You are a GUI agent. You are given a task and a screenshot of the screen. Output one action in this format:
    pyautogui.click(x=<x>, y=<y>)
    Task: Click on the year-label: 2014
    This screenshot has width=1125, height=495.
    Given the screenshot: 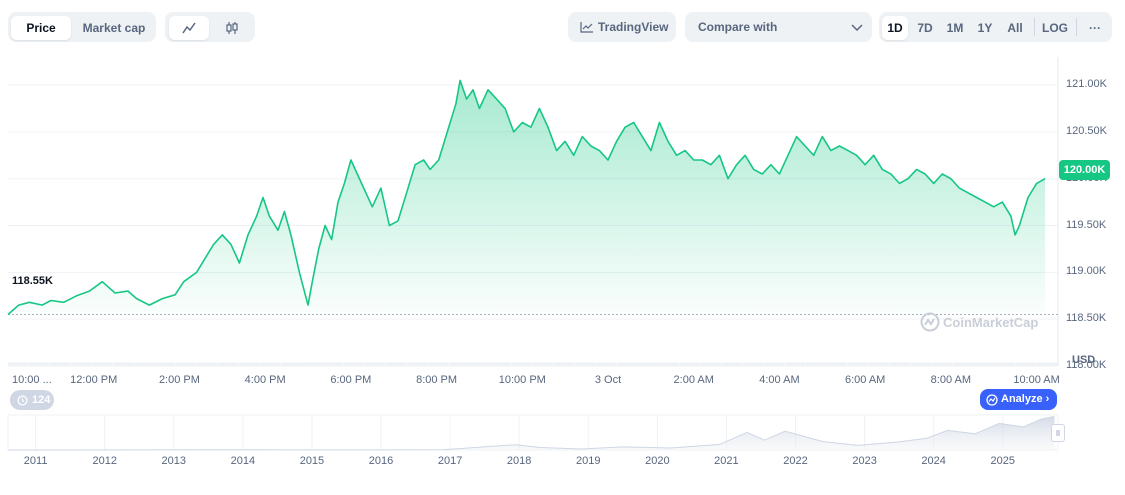 What is the action you would take?
    pyautogui.click(x=243, y=461)
    